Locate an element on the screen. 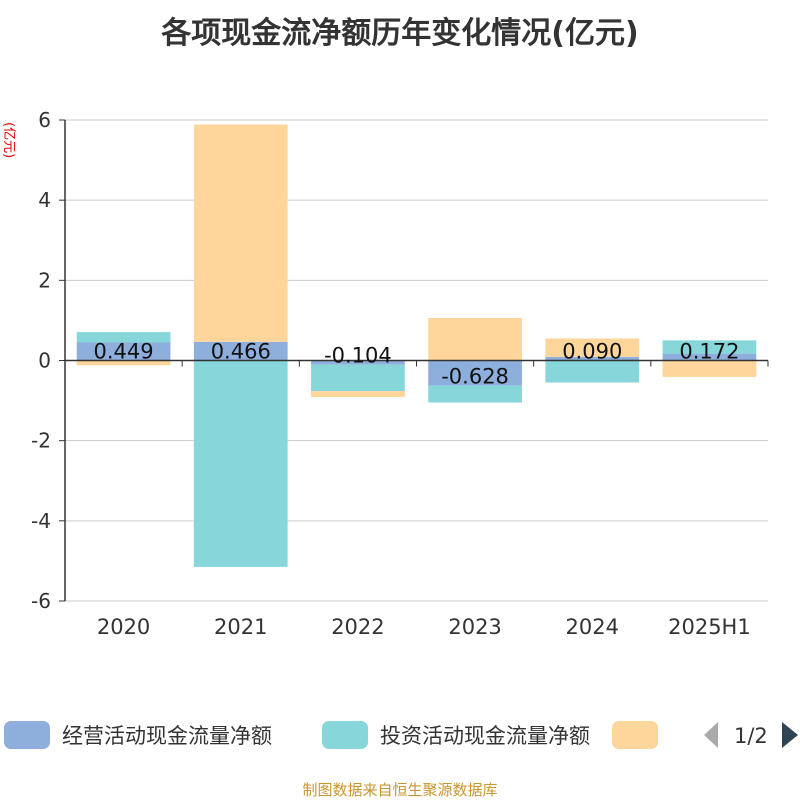  legend-prev-icon is located at coordinates (711, 735).